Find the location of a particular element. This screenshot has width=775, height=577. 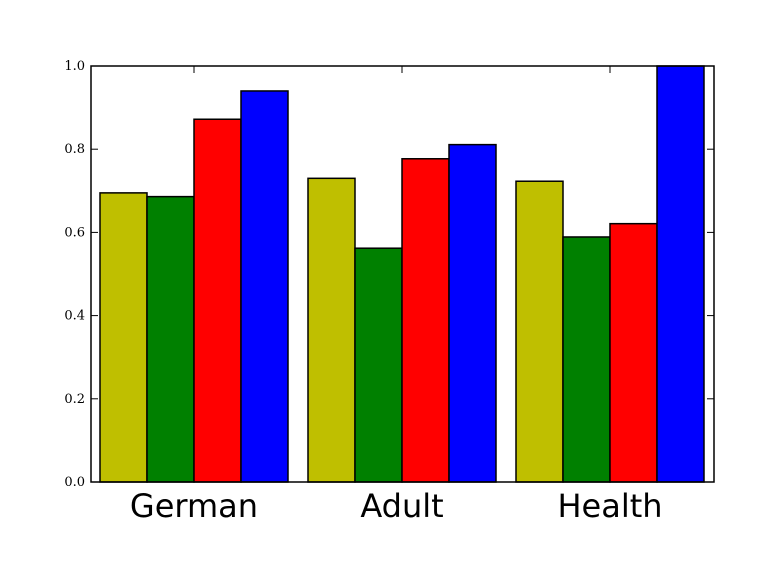

x-tick-label-german: German is located at coordinates (194, 506).